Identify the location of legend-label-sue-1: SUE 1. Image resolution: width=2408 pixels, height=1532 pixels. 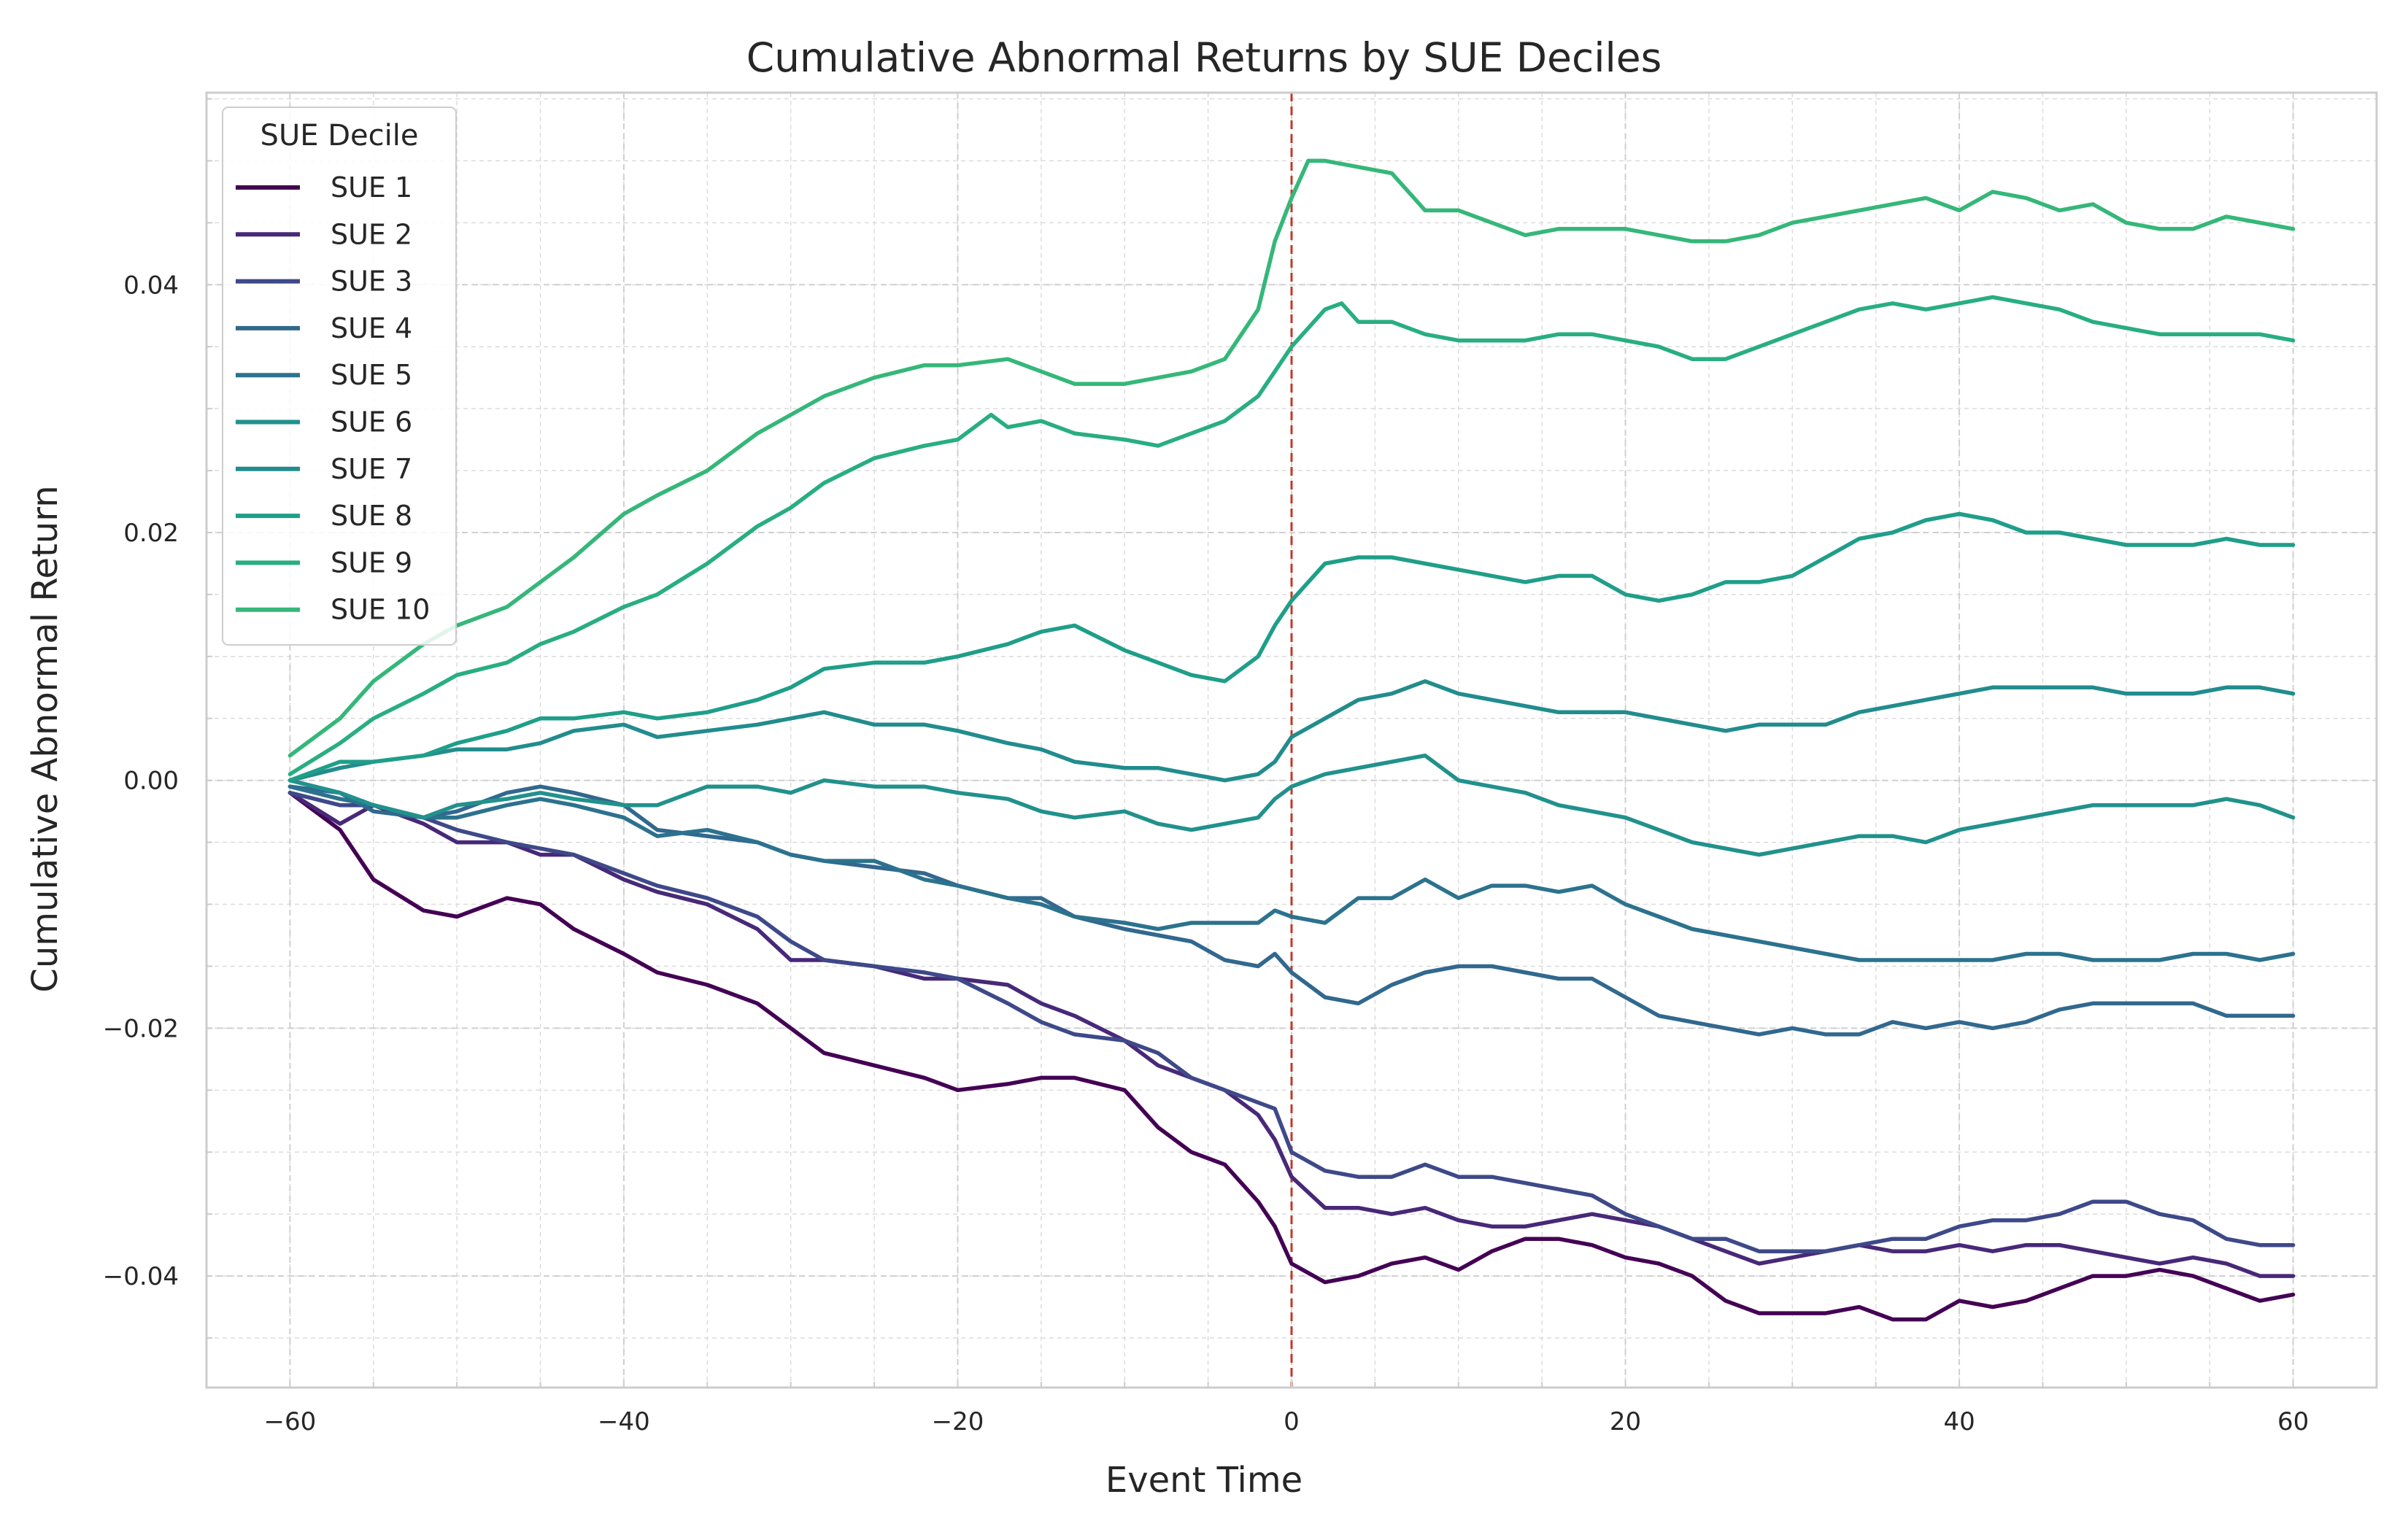
(371, 187).